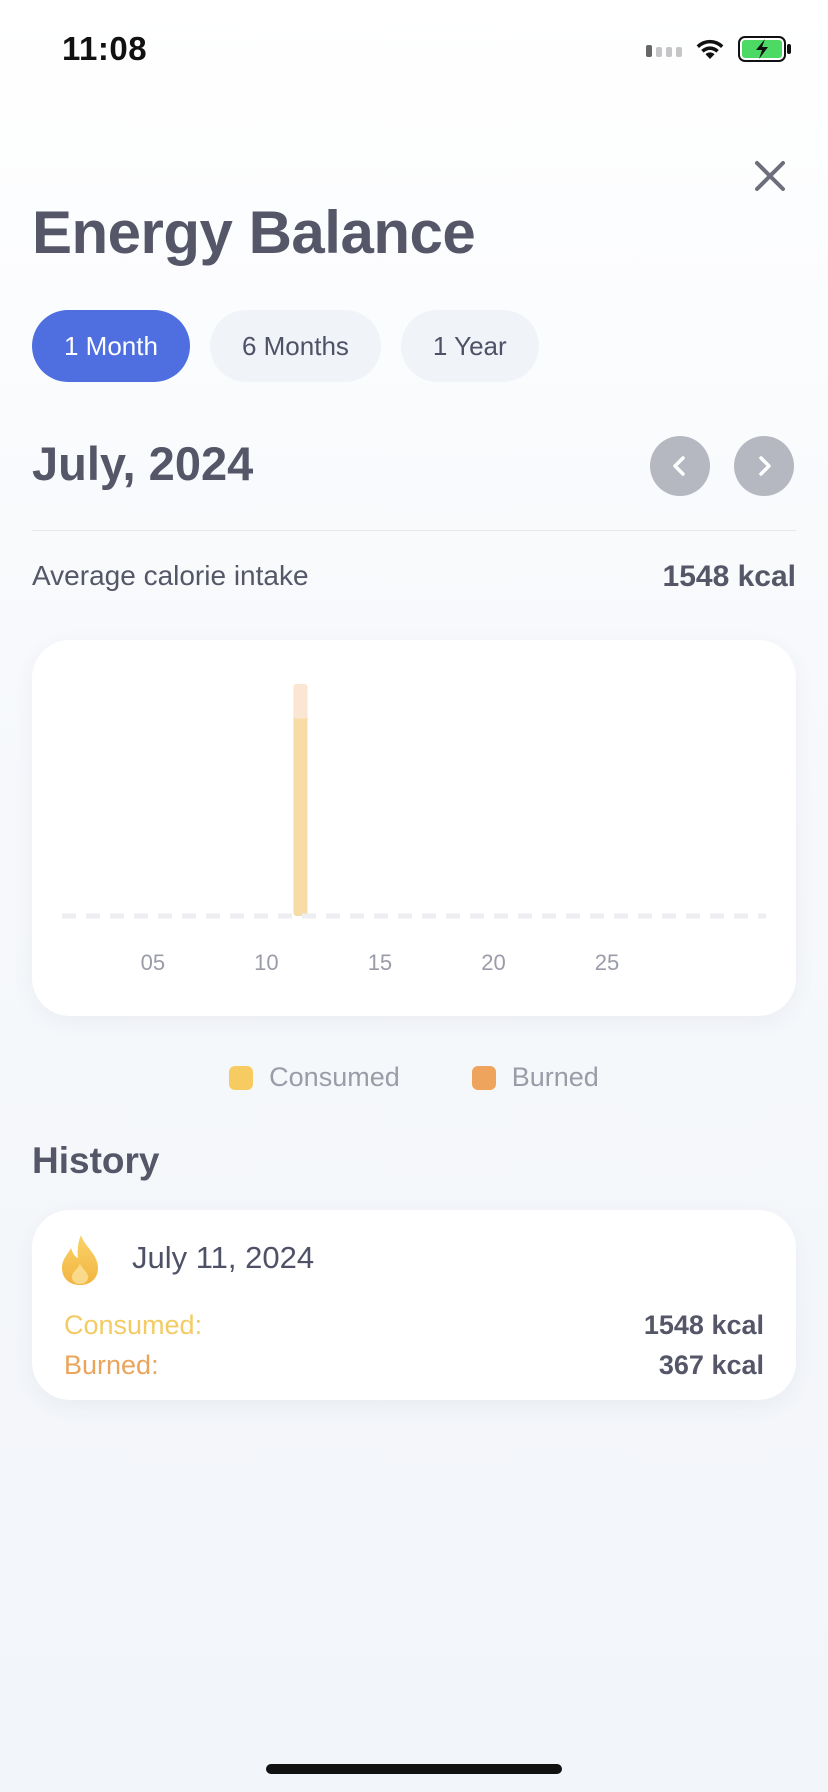 Image resolution: width=828 pixels, height=1792 pixels. Describe the element at coordinates (414, 48) in the screenshot. I see `status-bar: 11:08` at that location.